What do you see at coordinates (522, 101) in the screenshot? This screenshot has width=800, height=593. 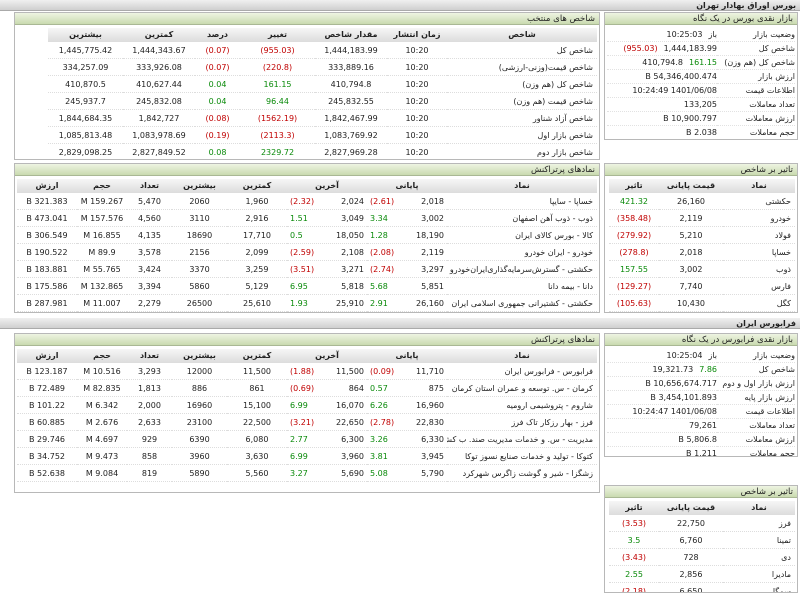 I see `row-label: شاخص قیمت (هم وزن)` at bounding box center [522, 101].